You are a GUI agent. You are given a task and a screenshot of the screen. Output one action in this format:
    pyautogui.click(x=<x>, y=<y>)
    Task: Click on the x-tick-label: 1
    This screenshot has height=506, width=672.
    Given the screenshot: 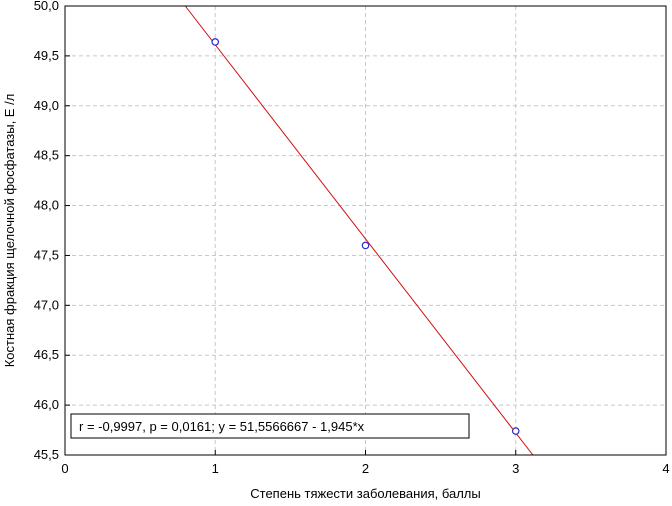 What is the action you would take?
    pyautogui.click(x=215, y=468)
    